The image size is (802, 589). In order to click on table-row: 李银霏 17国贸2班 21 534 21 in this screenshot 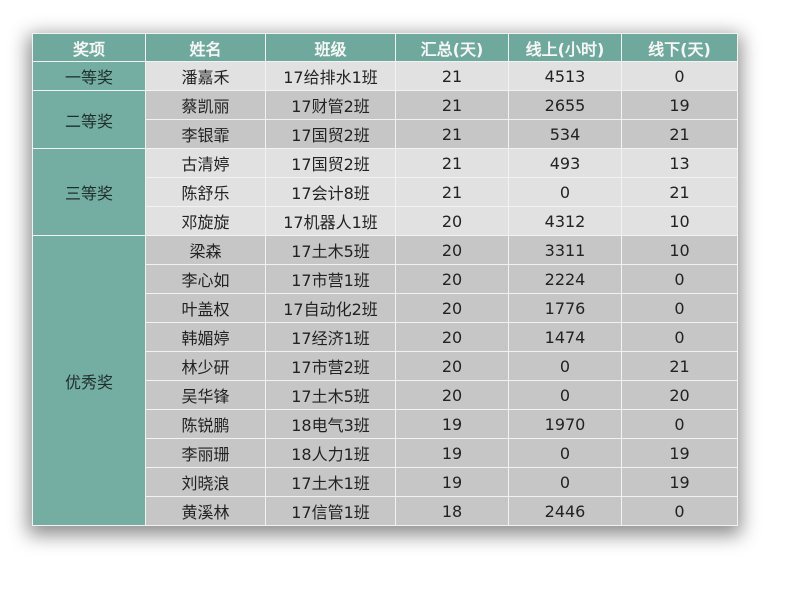, I will do `click(385, 134)`.